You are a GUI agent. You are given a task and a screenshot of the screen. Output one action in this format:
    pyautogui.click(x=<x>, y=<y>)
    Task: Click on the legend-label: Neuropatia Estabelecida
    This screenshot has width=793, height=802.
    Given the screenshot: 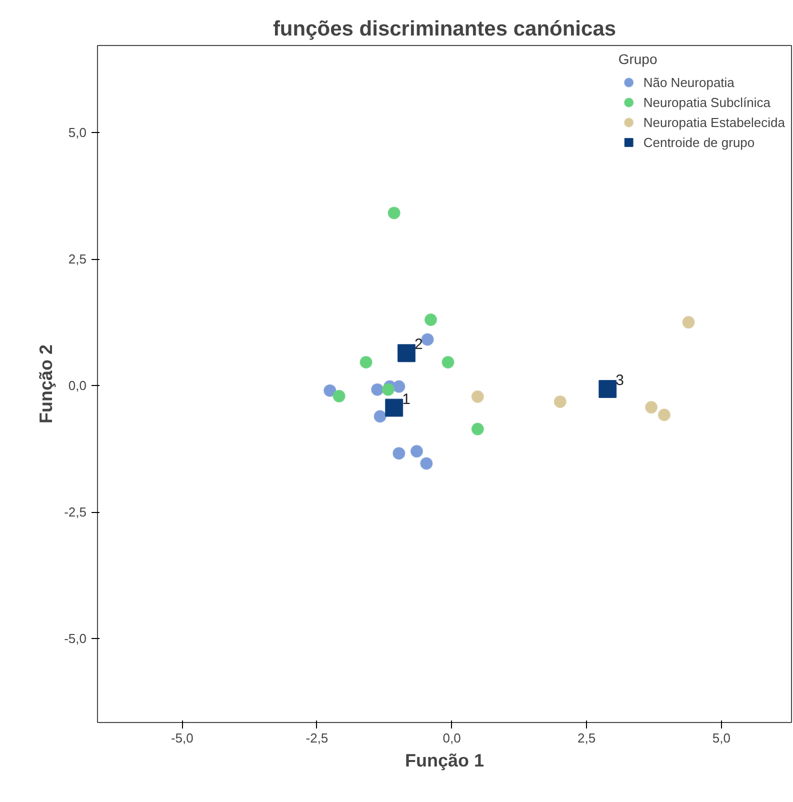 What is the action you would take?
    pyautogui.click(x=714, y=123)
    